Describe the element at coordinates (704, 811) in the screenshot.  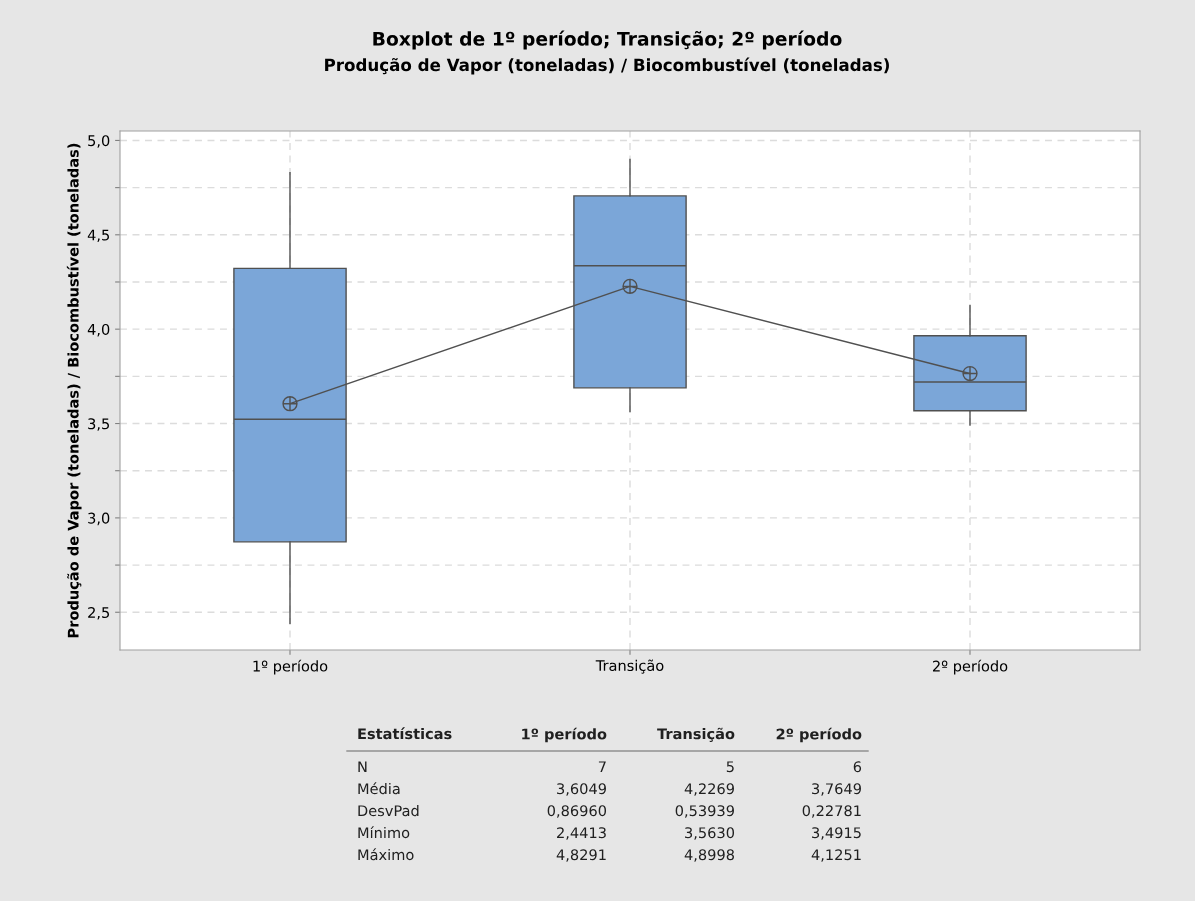
I see `text: 0,53939` at that location.